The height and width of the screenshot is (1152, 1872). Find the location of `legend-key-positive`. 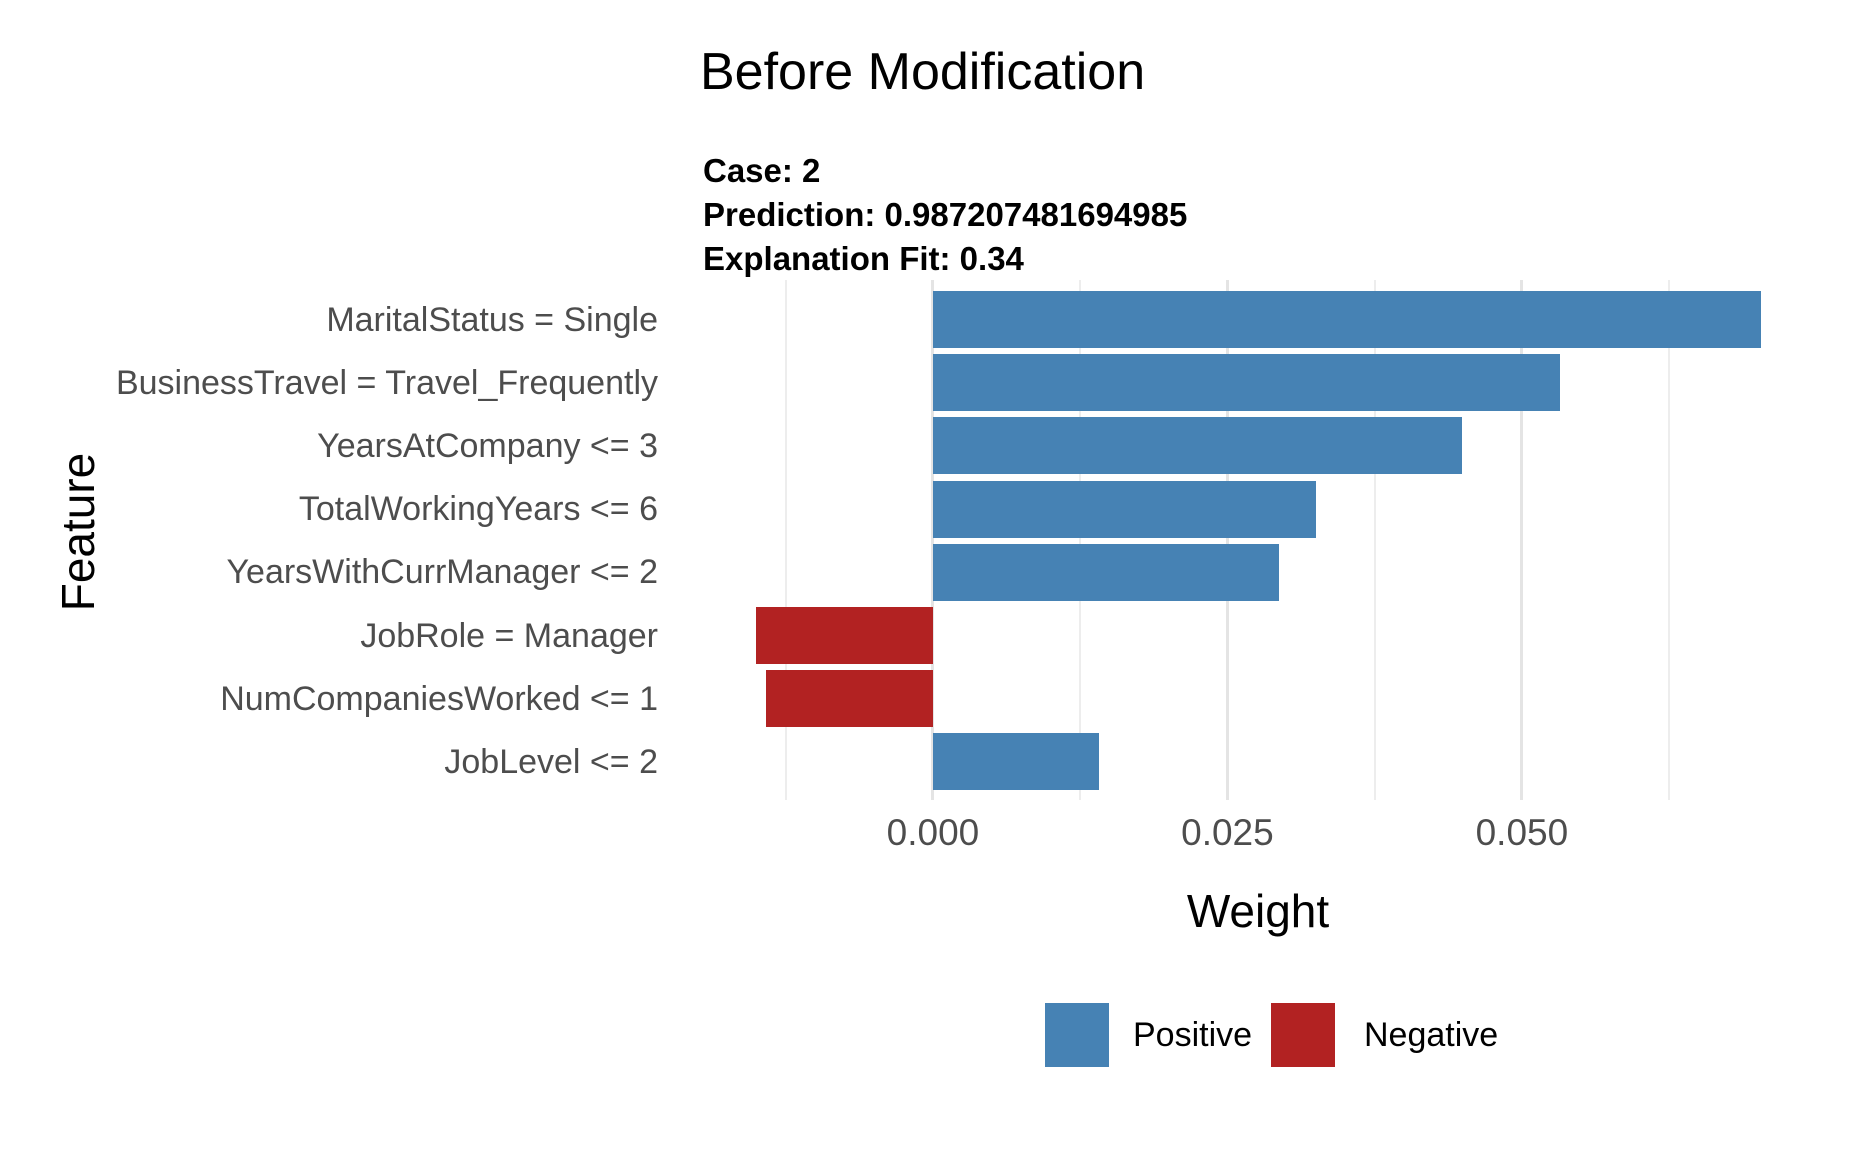

legend-key-positive is located at coordinates (1077, 1035).